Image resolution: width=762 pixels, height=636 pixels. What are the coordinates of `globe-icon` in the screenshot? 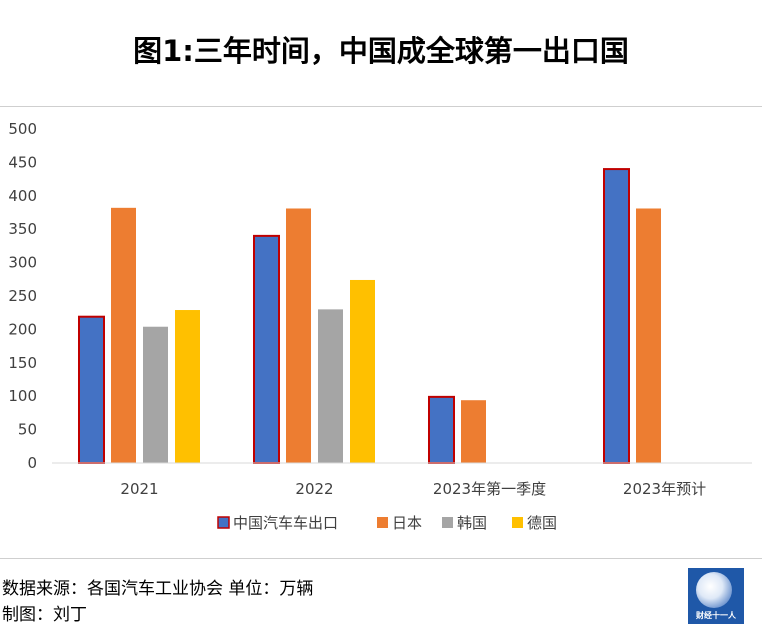 It's located at (714, 590).